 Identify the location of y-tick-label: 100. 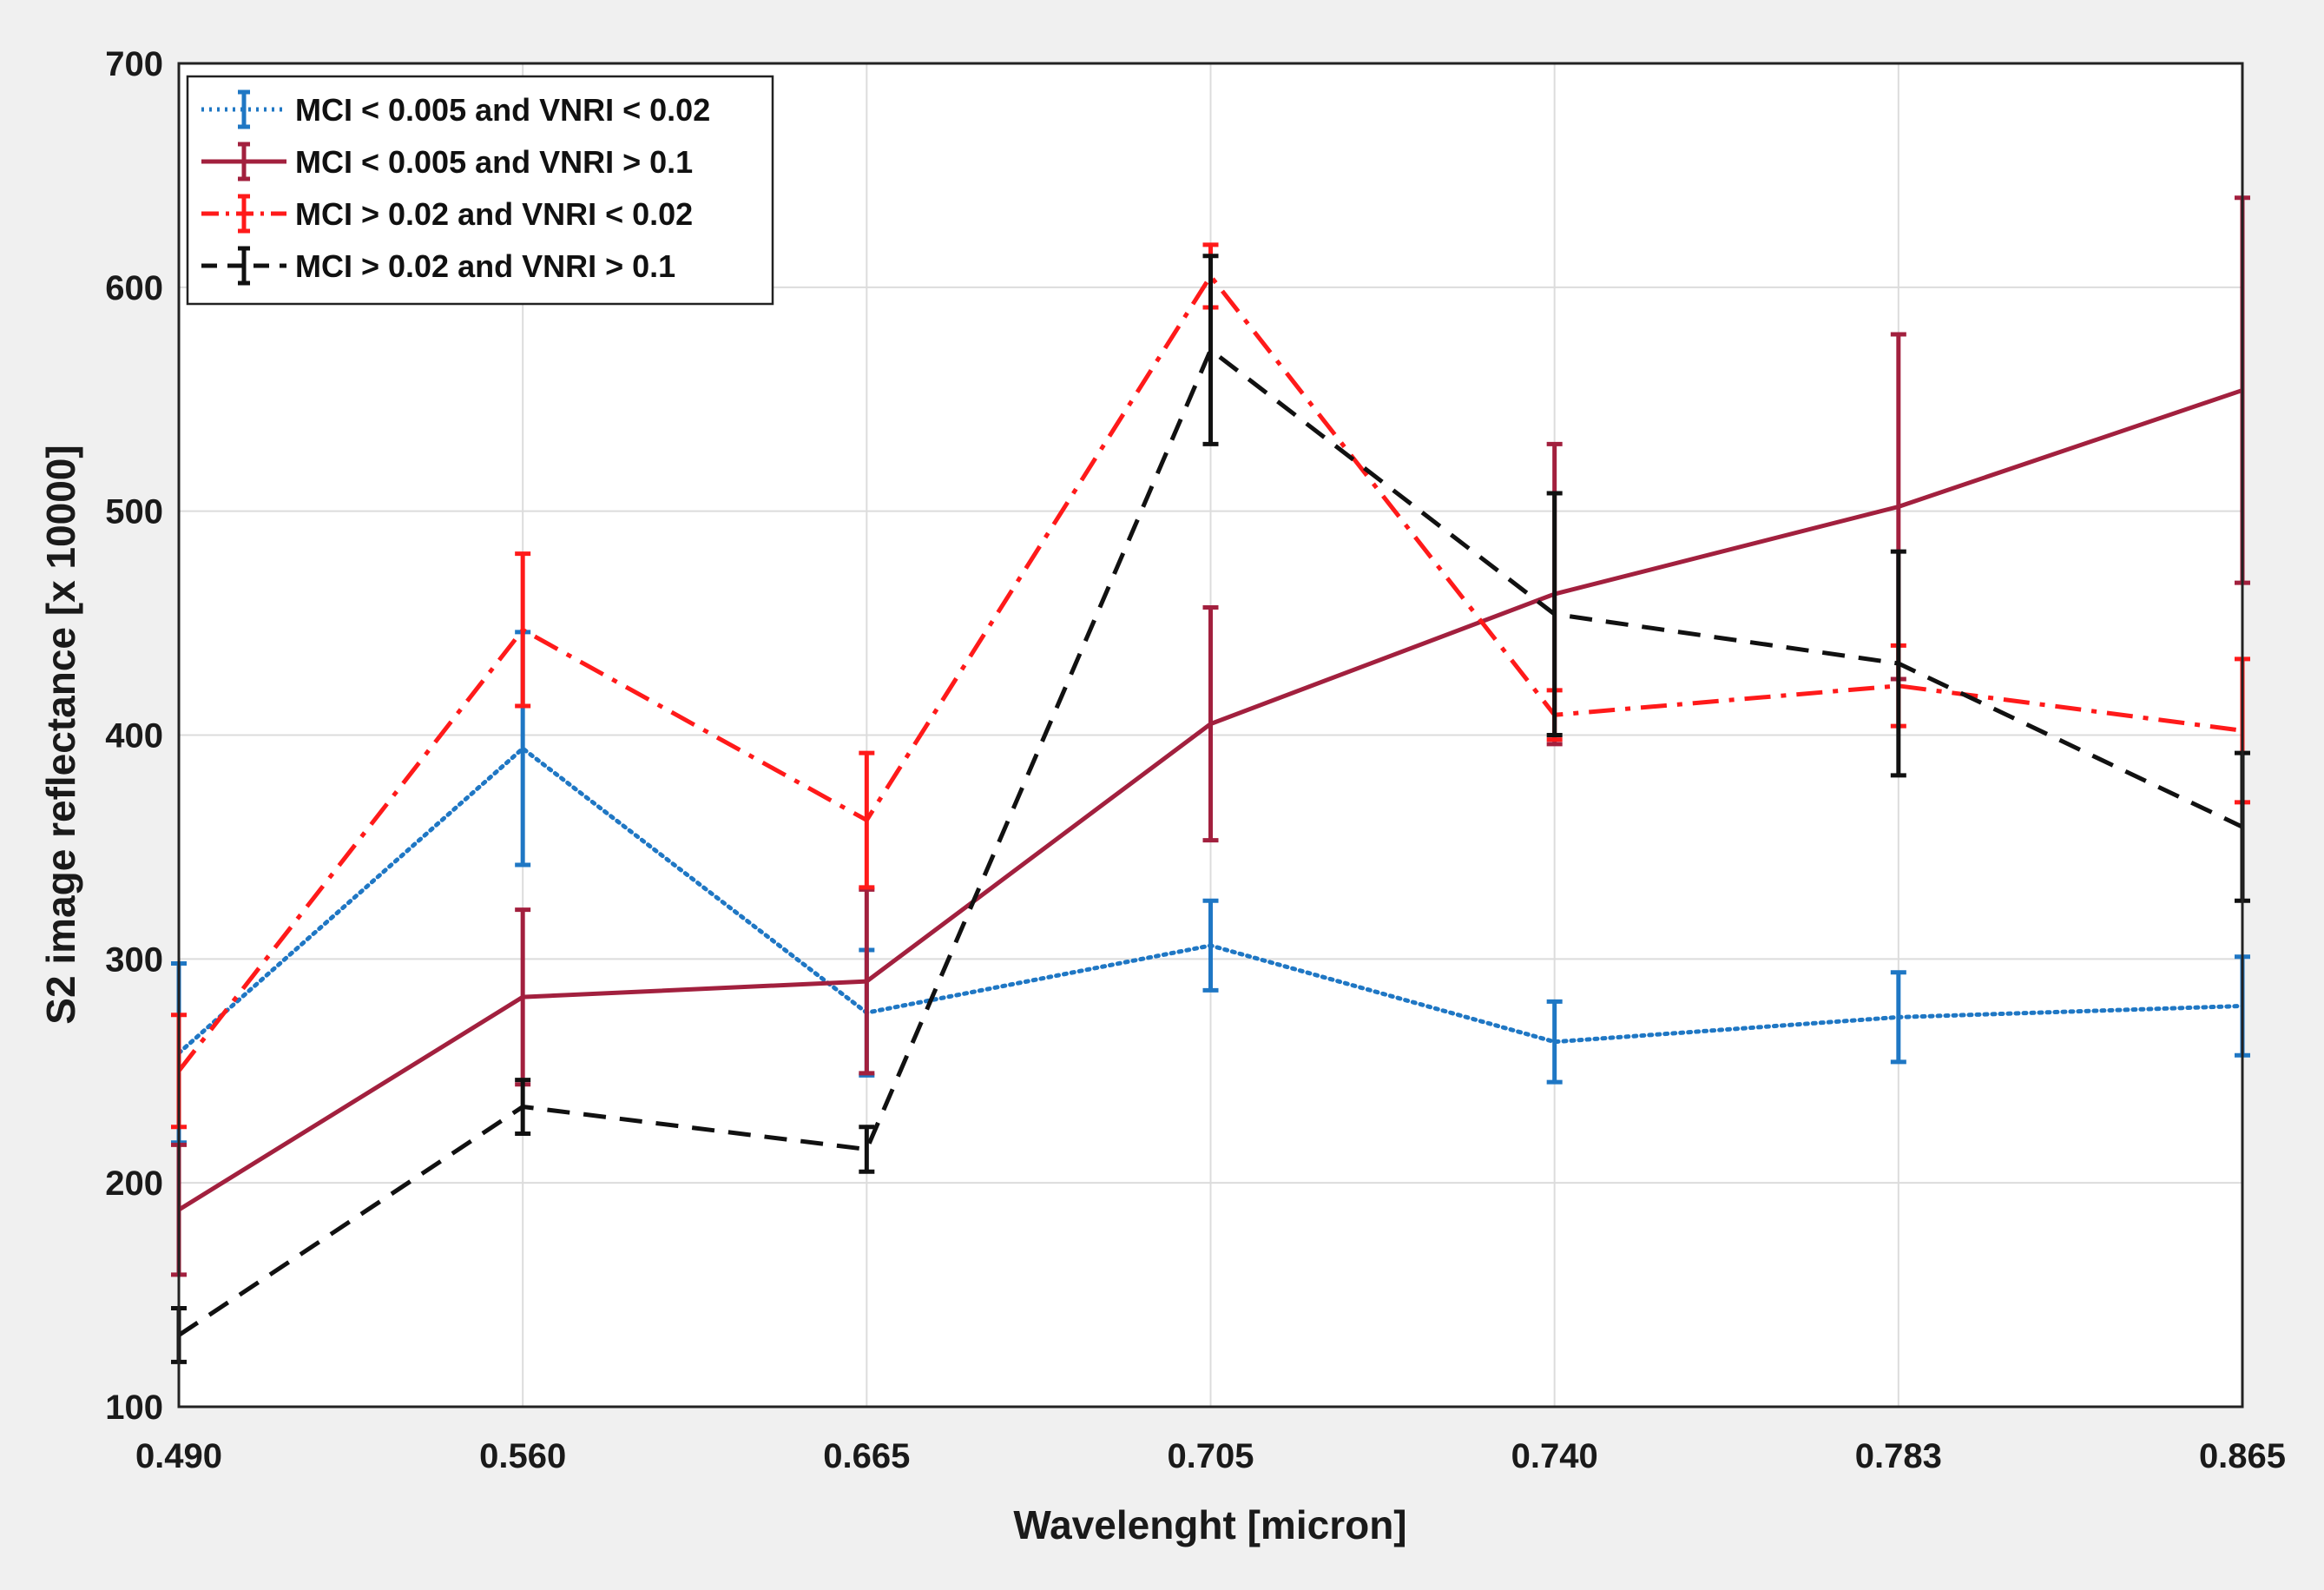
(134, 1408).